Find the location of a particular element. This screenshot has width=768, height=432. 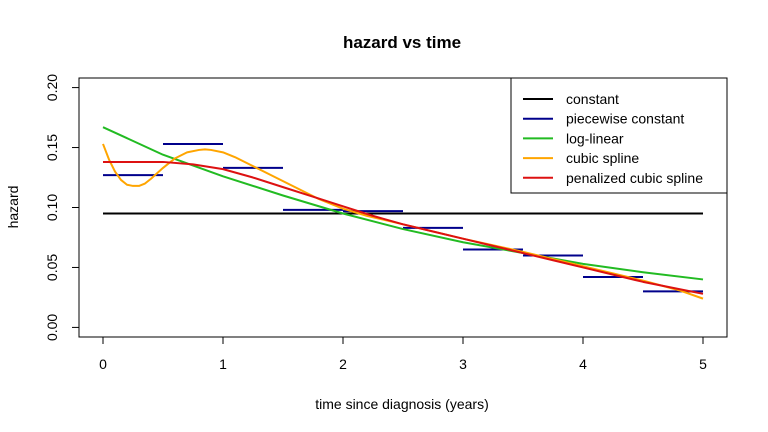

y-tick-label: 0.10 is located at coordinates (52, 207).